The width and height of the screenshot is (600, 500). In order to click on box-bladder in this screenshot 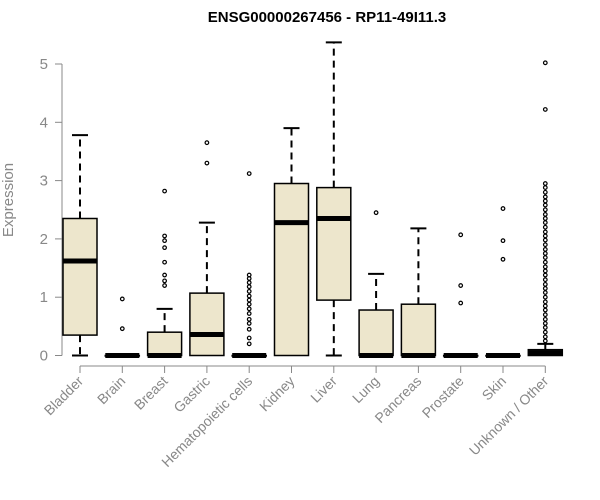, I will do `click(80, 245)`.